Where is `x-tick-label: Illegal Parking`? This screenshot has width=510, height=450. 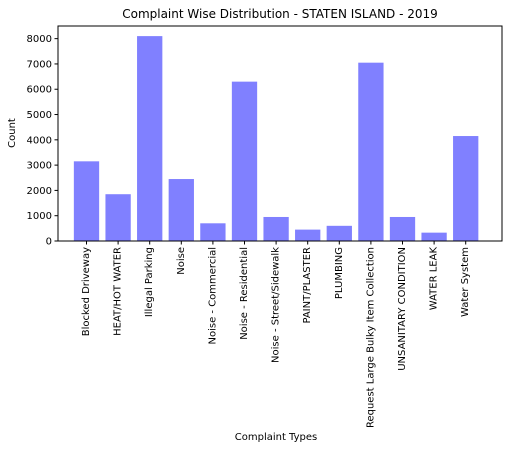 x-tick-label: Illegal Parking is located at coordinates (149, 282).